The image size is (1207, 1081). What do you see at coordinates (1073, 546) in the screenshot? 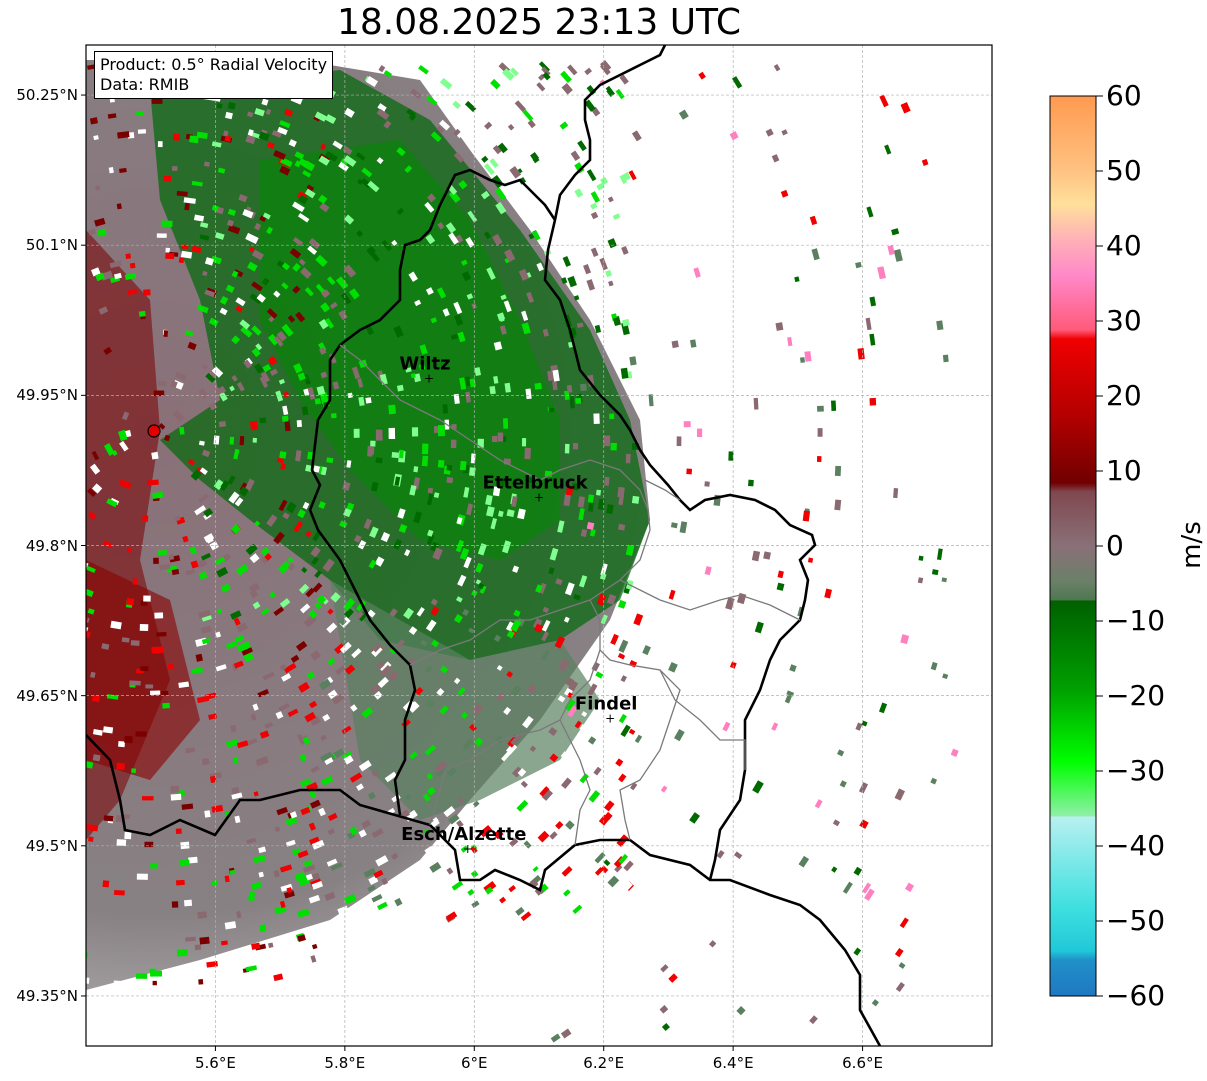
I see `colorbar` at bounding box center [1073, 546].